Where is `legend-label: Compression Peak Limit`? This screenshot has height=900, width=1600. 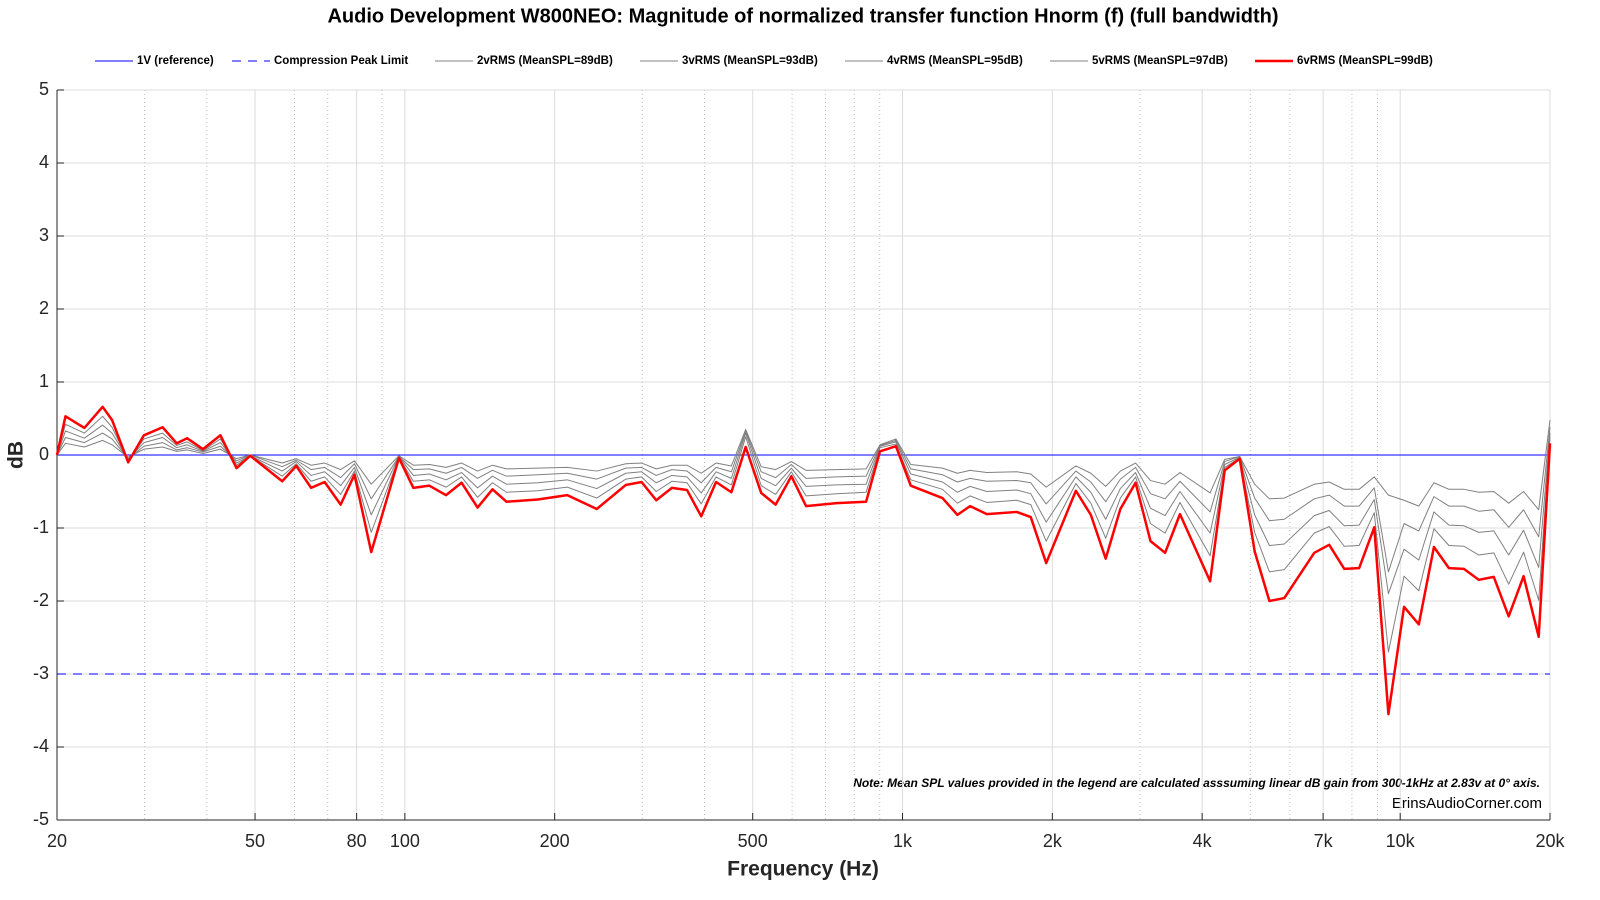
legend-label: Compression Peak Limit is located at coordinates (341, 61).